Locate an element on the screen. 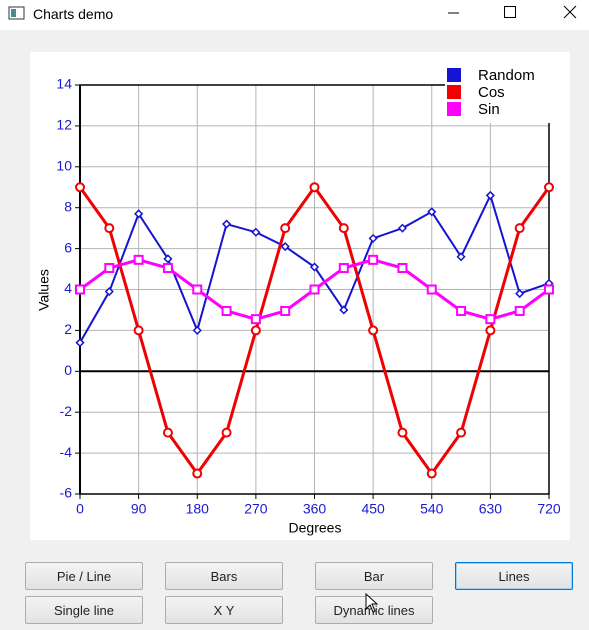  legend-box is located at coordinates (497, 94).